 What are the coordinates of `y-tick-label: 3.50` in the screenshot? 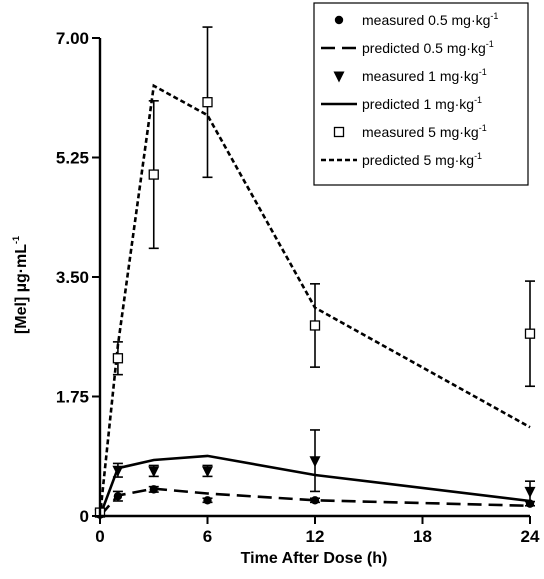 It's located at (72, 277).